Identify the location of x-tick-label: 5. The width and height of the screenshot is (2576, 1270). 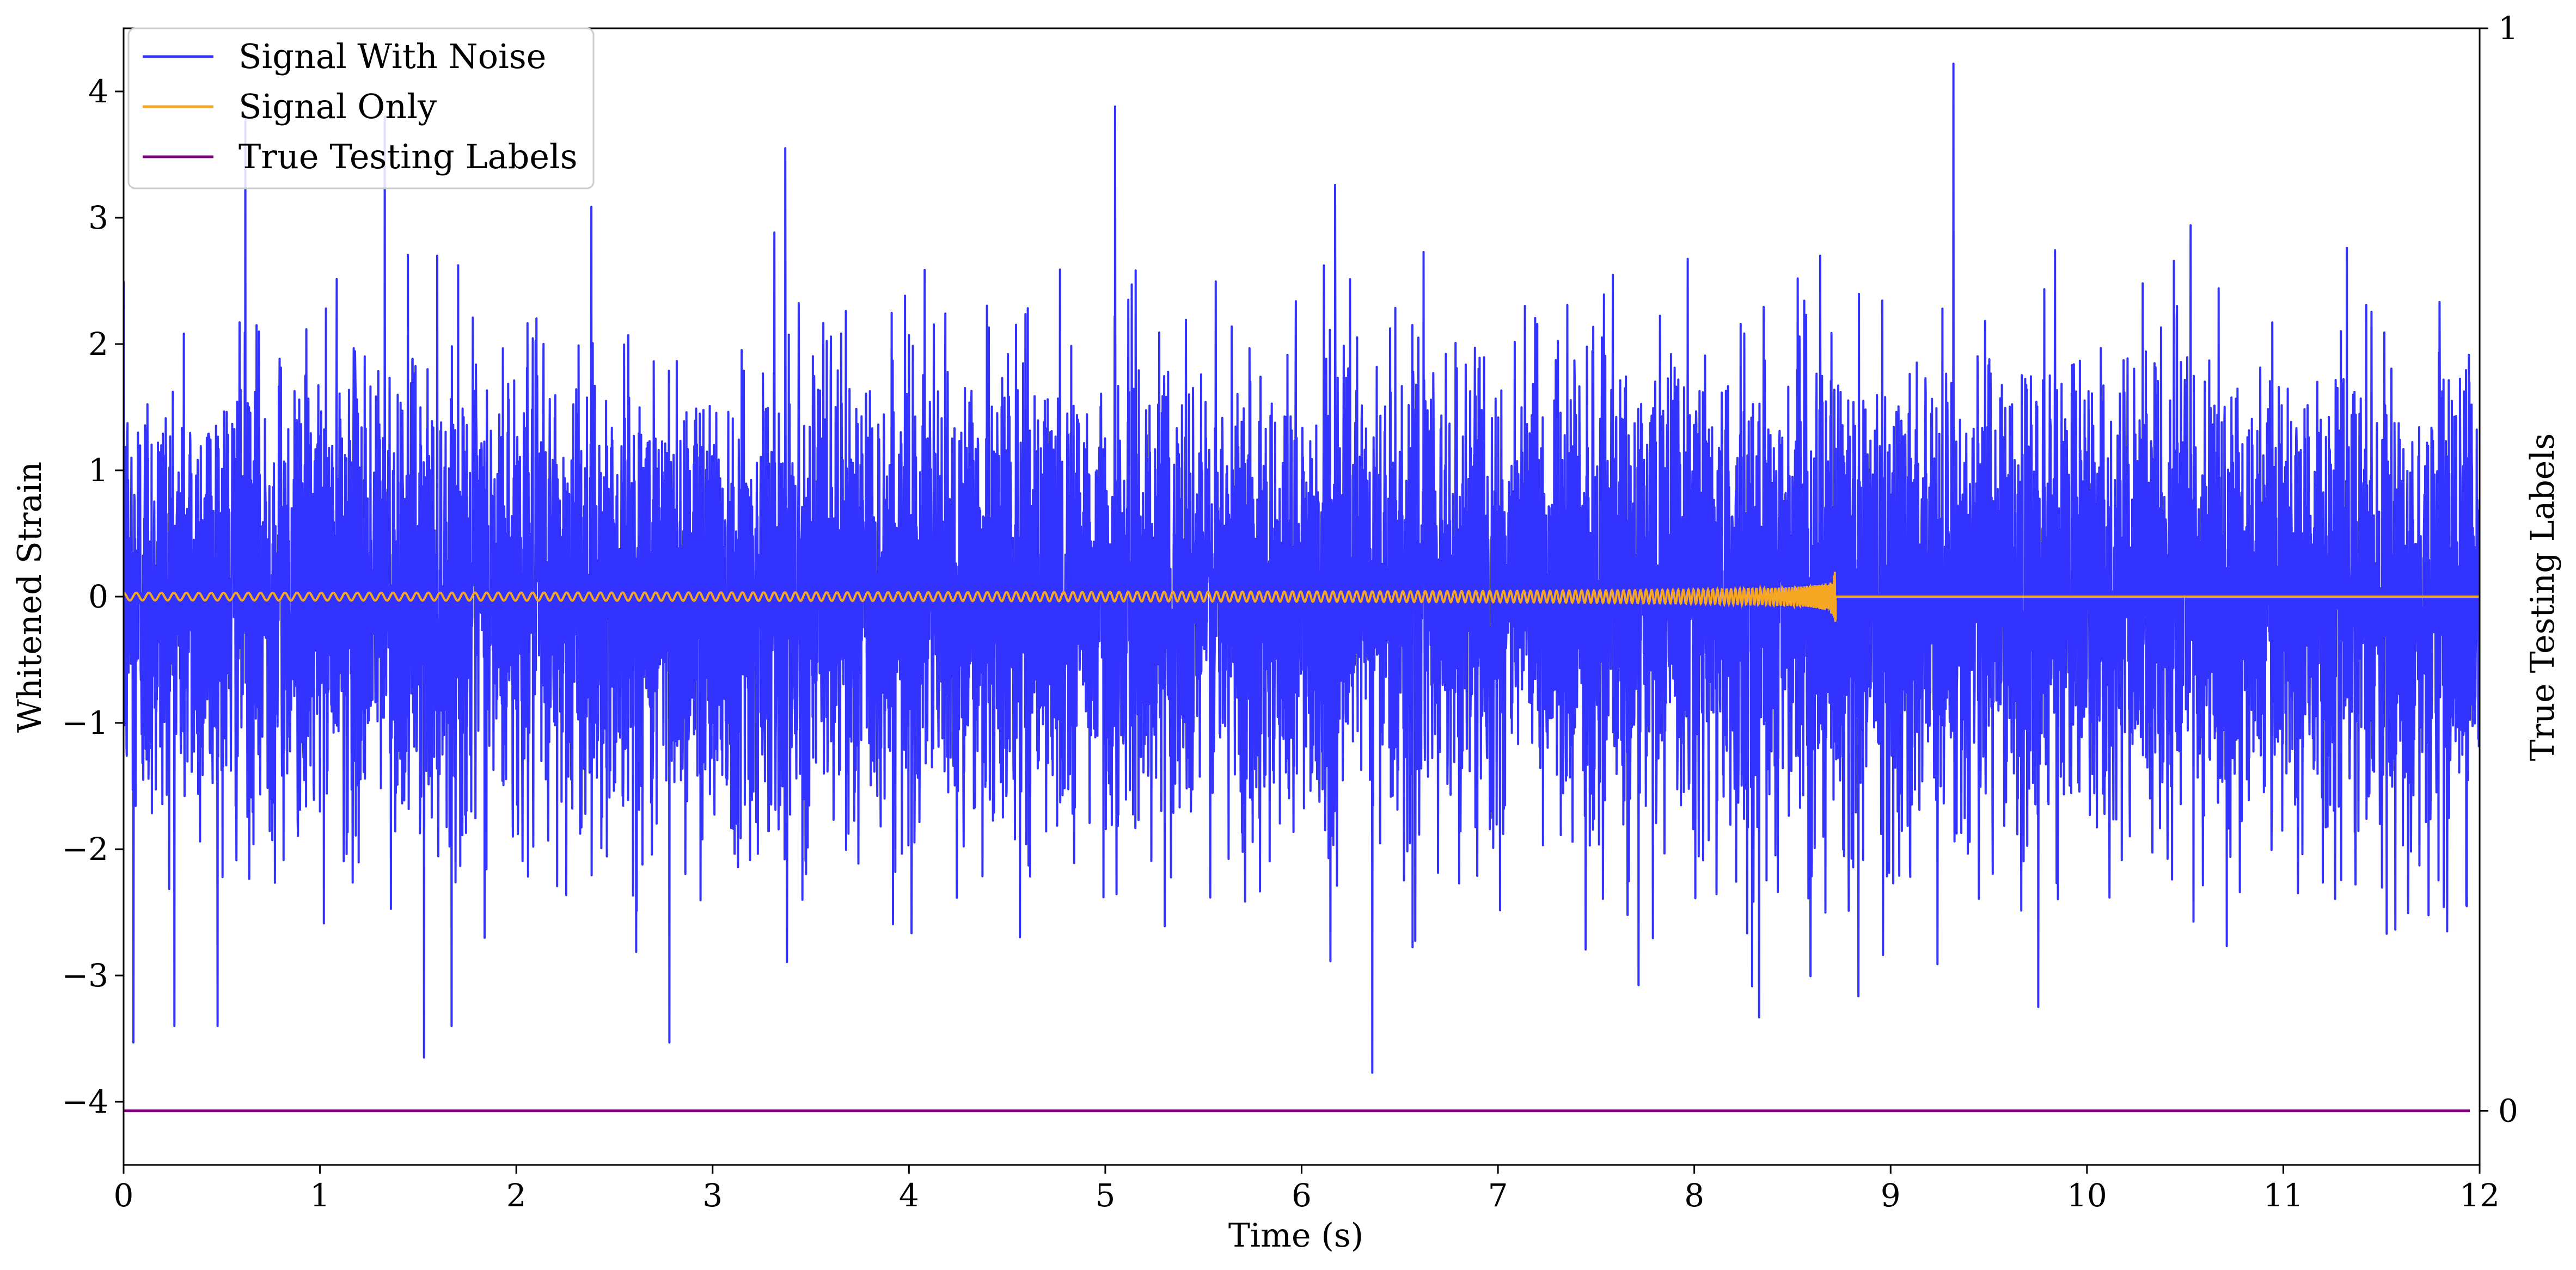
(1105, 1195).